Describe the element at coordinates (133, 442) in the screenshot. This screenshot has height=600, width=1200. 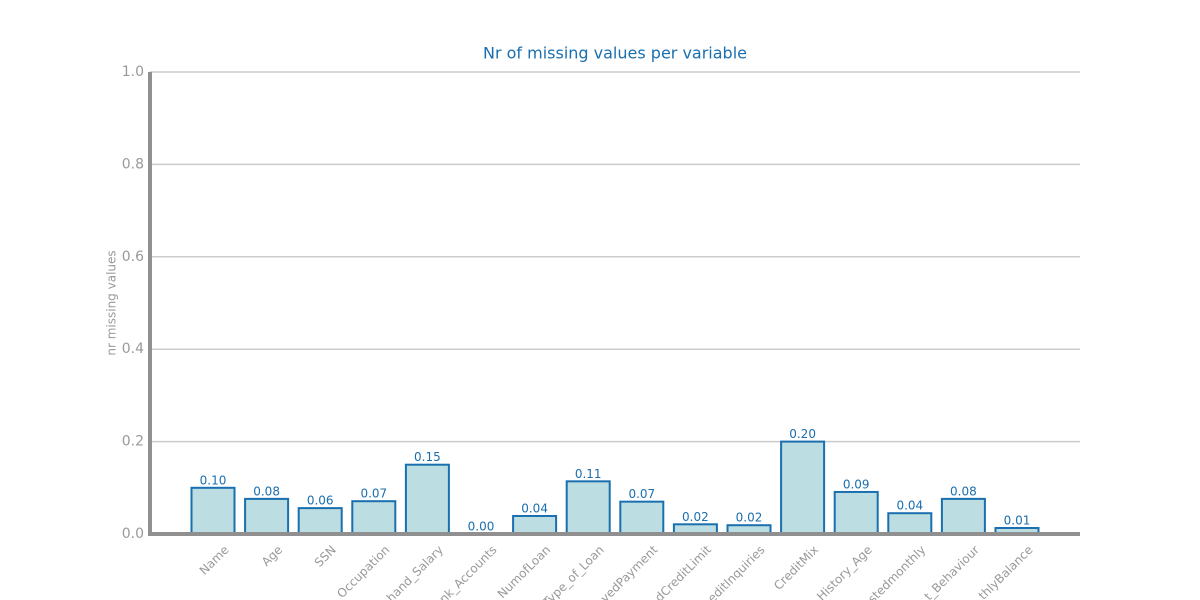
I see `y-tick-label: 0.2` at that location.